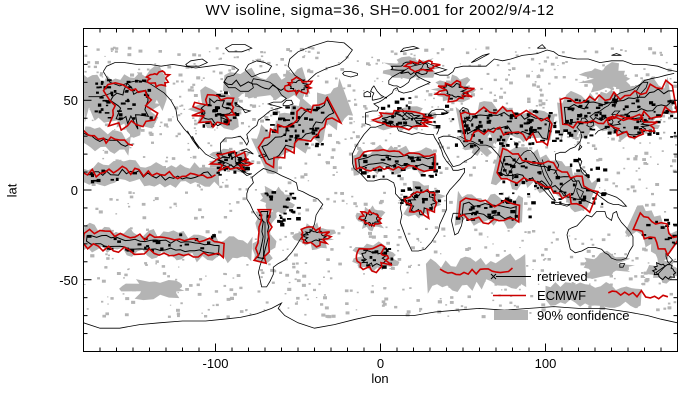  What do you see at coordinates (380, 363) in the screenshot?
I see `x-tick-label: 0` at bounding box center [380, 363].